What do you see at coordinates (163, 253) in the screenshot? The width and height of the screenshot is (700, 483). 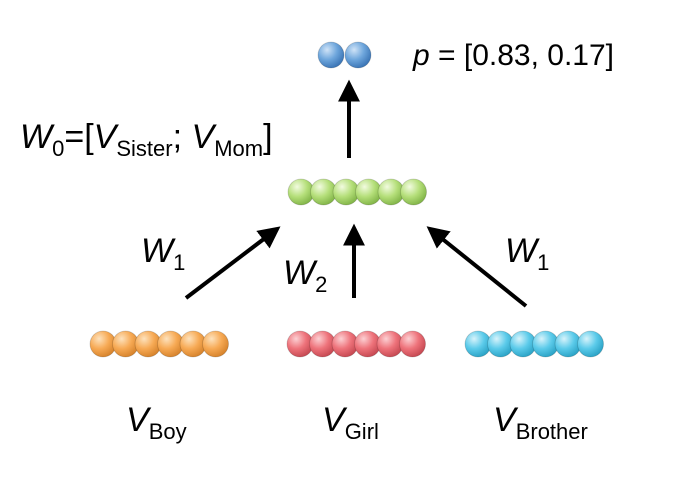 I see `edge-label-left: W1` at bounding box center [163, 253].